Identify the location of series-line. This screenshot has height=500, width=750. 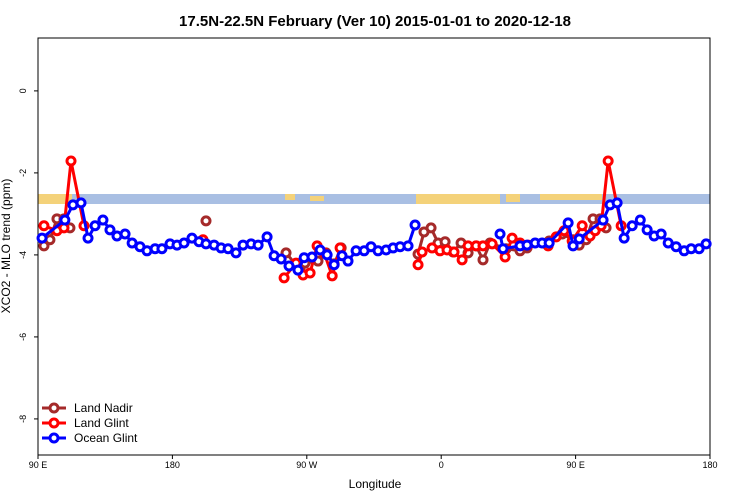
(374, 236).